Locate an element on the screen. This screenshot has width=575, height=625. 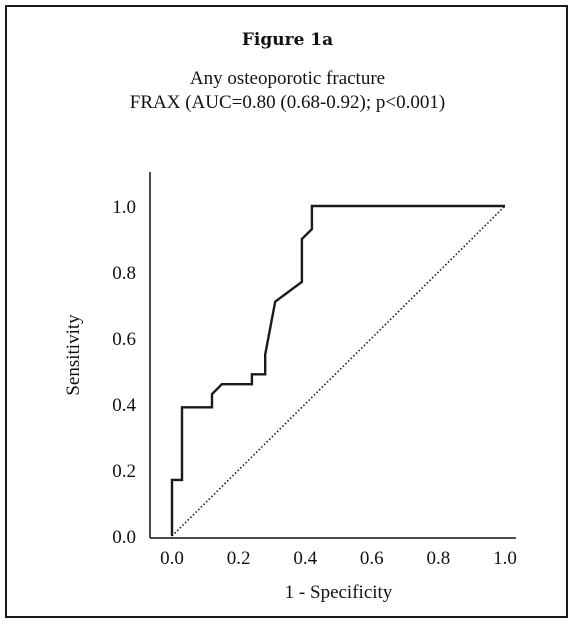
y-axis-label: Sensitivity is located at coordinates (73, 355).